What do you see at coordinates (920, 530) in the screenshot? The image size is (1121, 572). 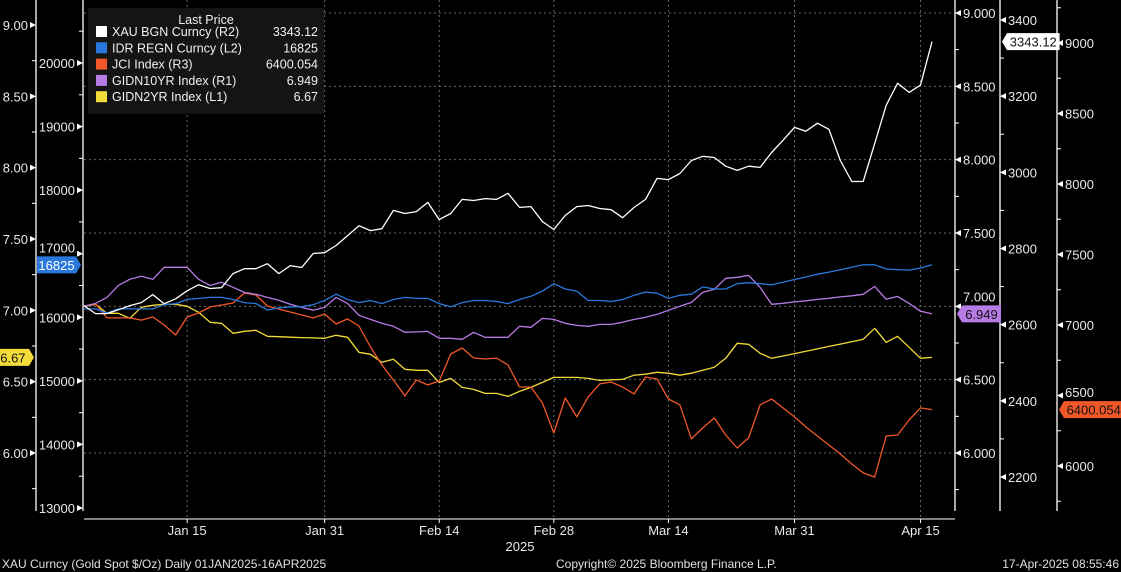 I see `x-tick-label: Apr 15` at bounding box center [920, 530].